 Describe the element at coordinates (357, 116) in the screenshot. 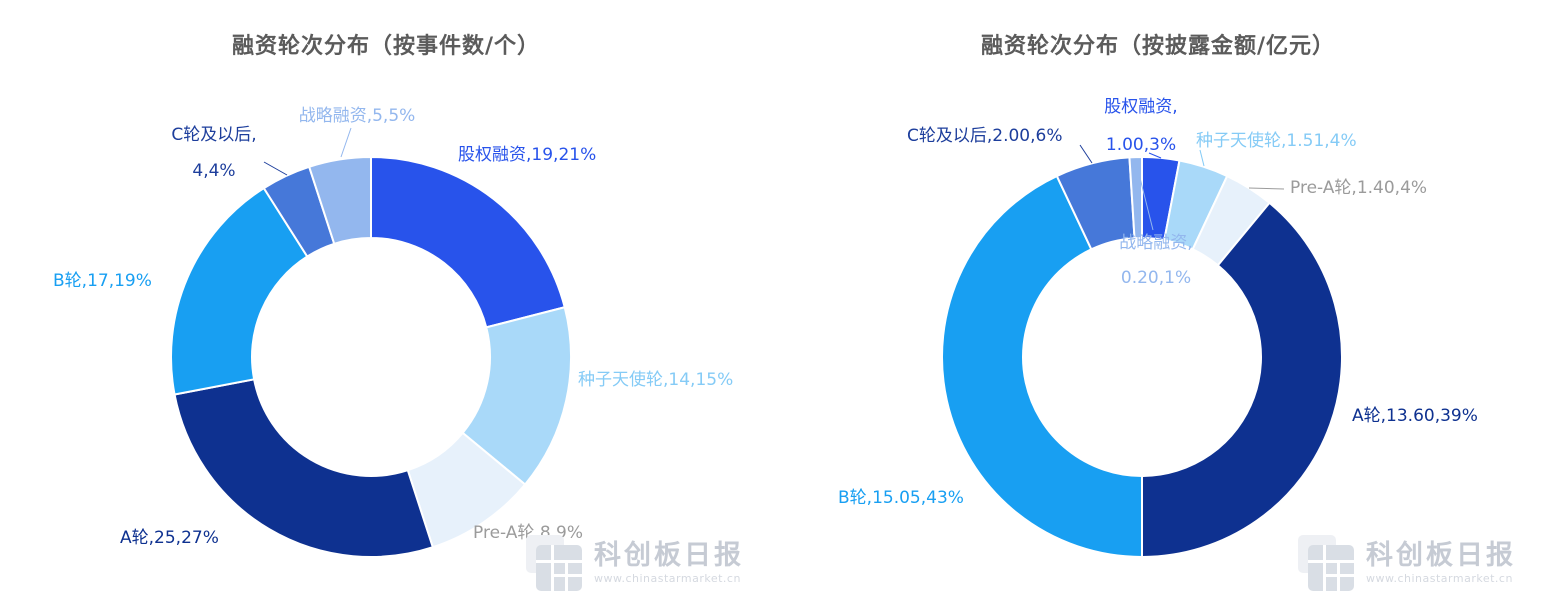

I see `slice-label: 战略融资,5,5%` at that location.